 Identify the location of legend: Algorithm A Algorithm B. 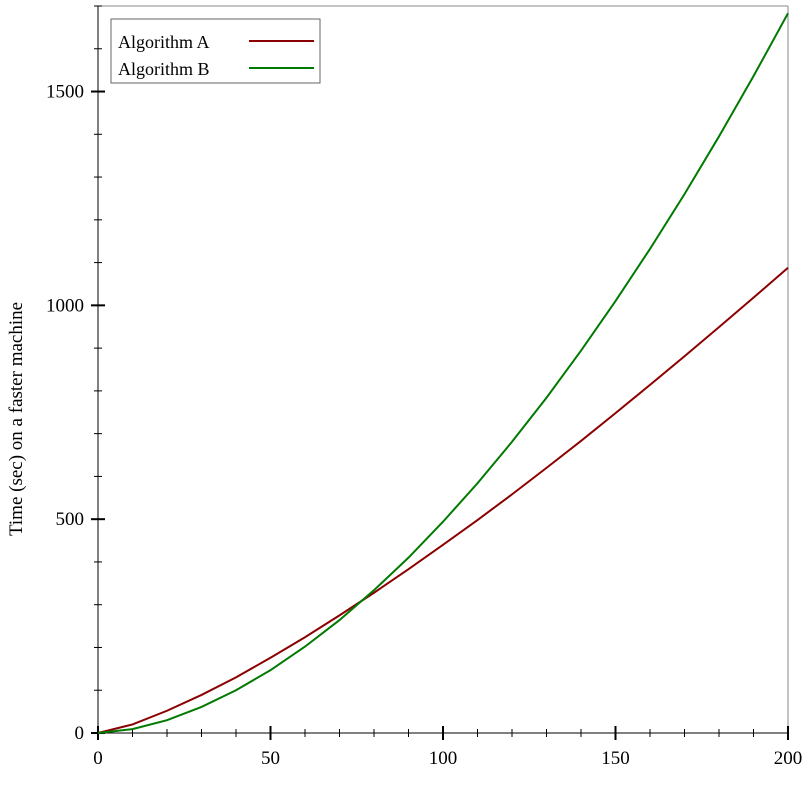
(215, 51).